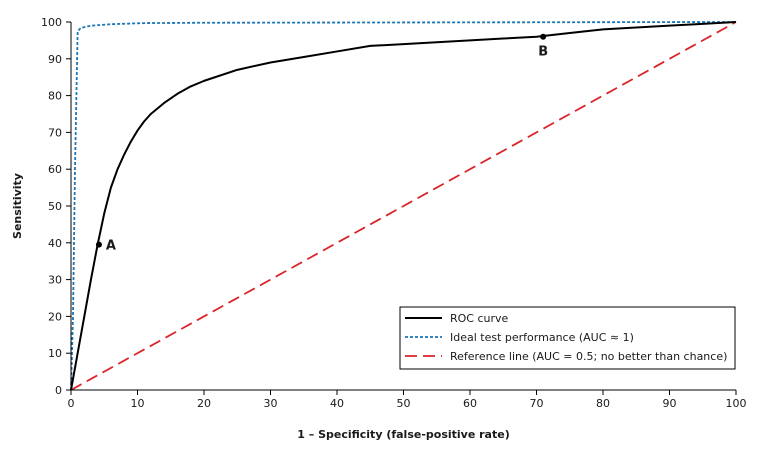 The height and width of the screenshot is (457, 757). I want to click on x-tick-label: 0, so click(71, 403).